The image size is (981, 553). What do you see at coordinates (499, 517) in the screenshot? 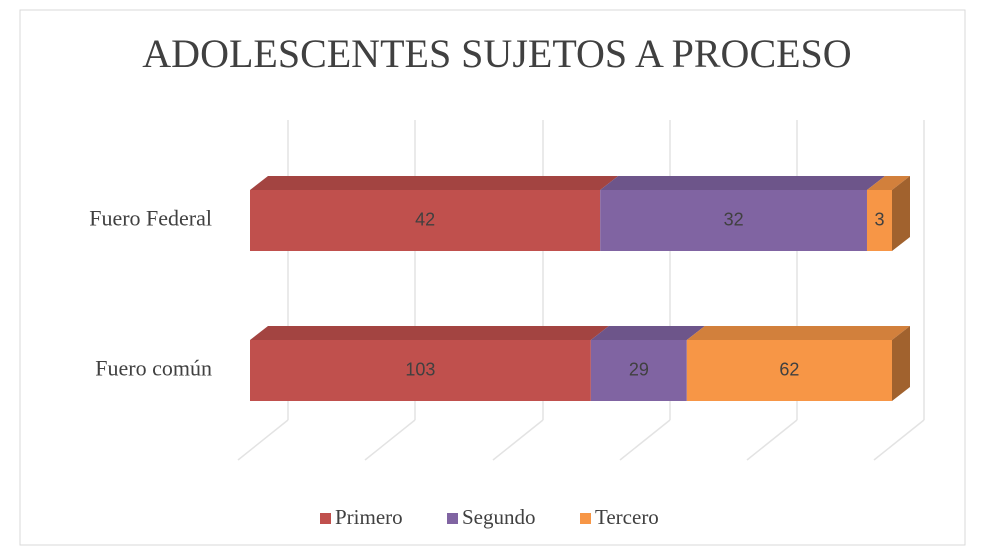
I see `legend-label: Segundo` at bounding box center [499, 517].